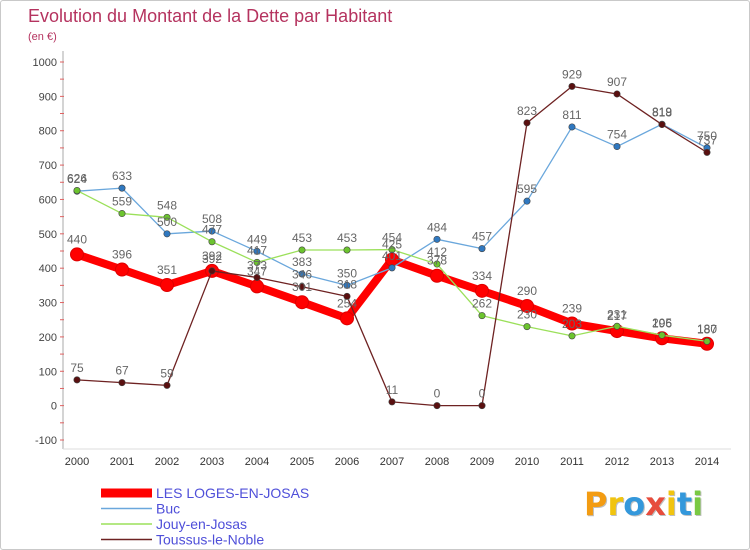  Describe the element at coordinates (77, 179) in the screenshot. I see `data-label-buc: 624` at that location.